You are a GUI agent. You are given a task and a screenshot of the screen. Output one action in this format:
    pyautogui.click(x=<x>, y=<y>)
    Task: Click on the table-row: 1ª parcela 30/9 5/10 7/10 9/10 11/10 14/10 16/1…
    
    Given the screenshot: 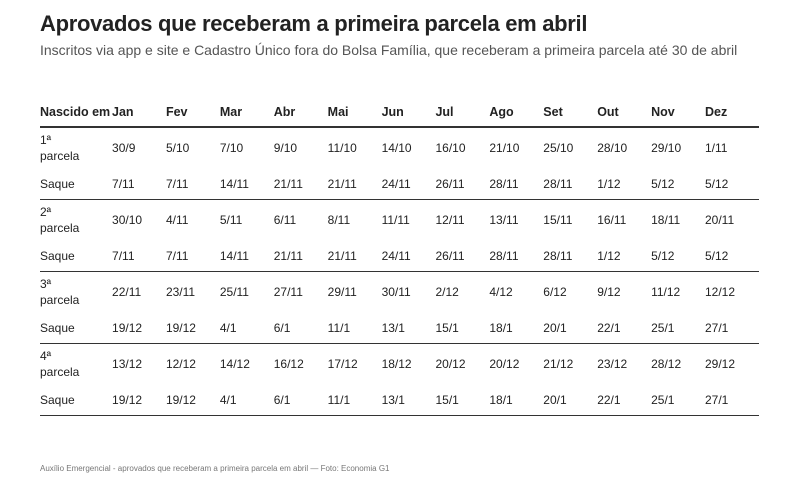 What is the action you would take?
    pyautogui.click(x=399, y=147)
    